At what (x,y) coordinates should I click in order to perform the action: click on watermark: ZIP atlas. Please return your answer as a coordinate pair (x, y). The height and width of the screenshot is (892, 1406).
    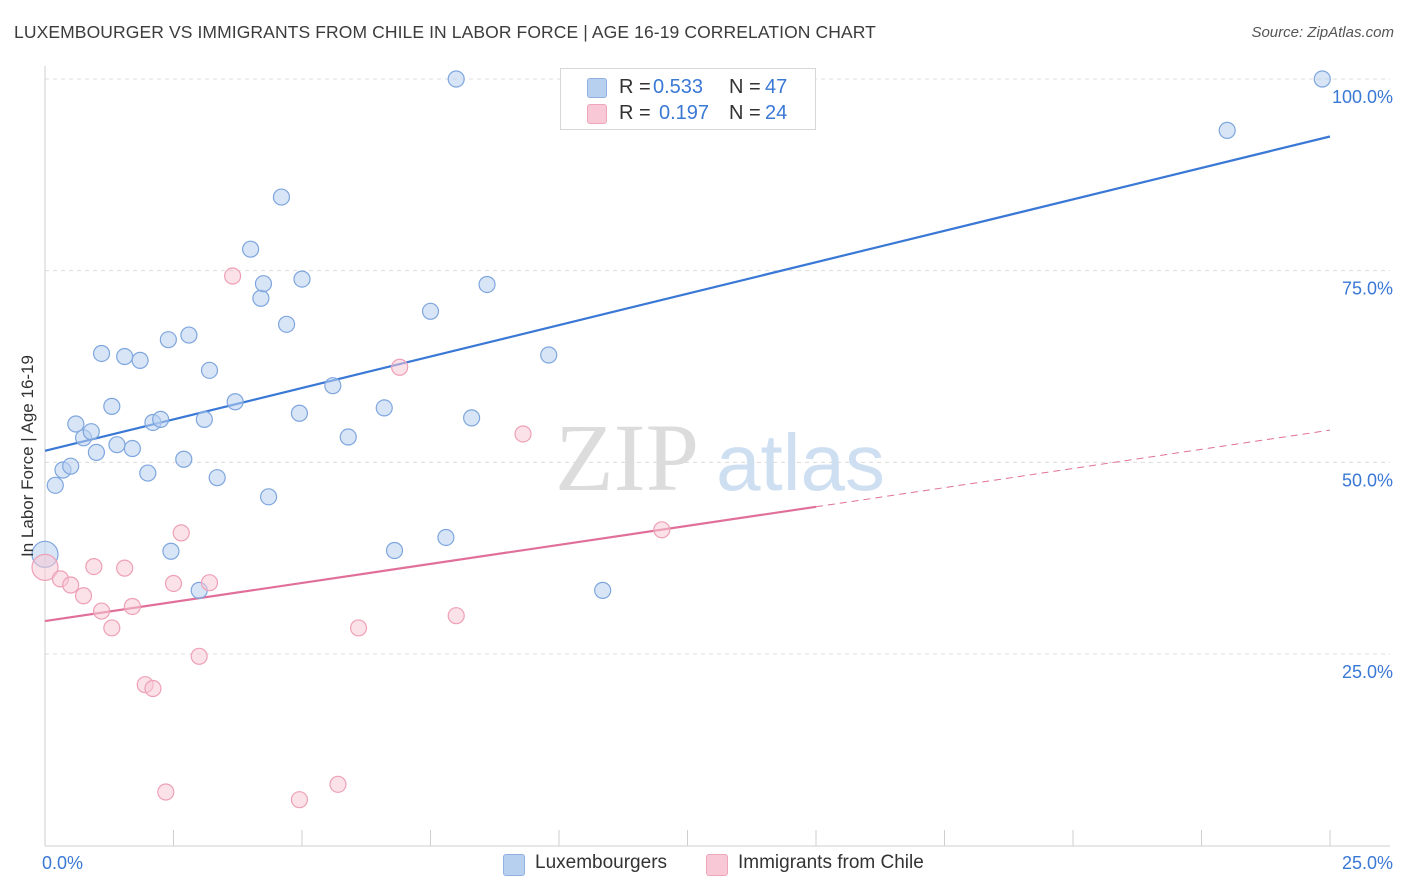
    Looking at the image, I should click on (720, 457).